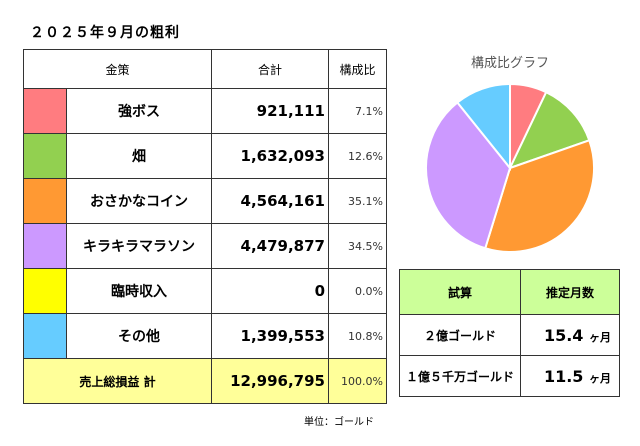 The image size is (640, 446). What do you see at coordinates (357, 291) in the screenshot?
I see `pct-value: 0.0%` at bounding box center [357, 291].